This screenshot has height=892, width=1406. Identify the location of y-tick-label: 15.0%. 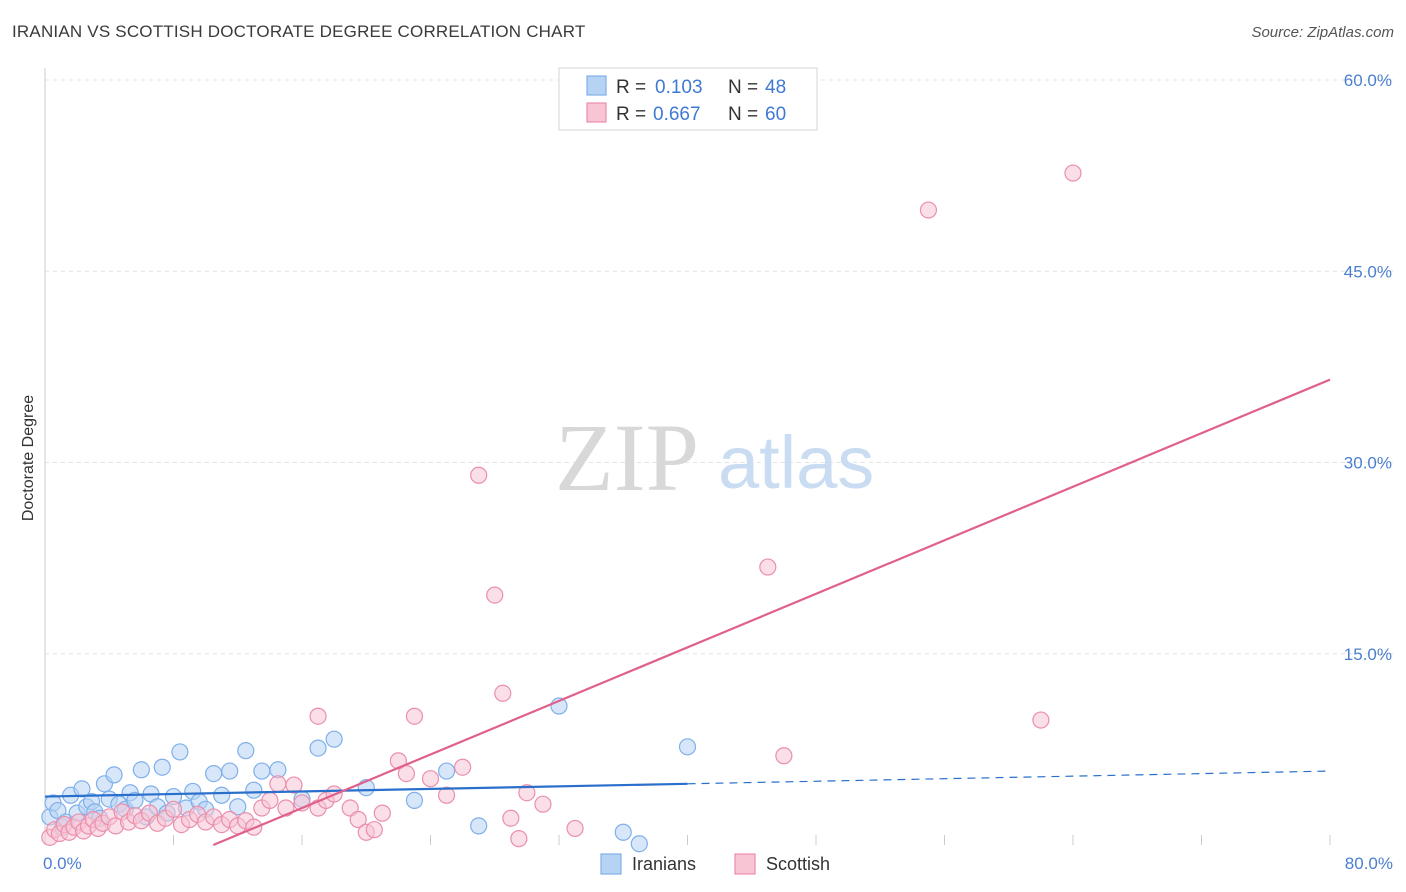
(1368, 654).